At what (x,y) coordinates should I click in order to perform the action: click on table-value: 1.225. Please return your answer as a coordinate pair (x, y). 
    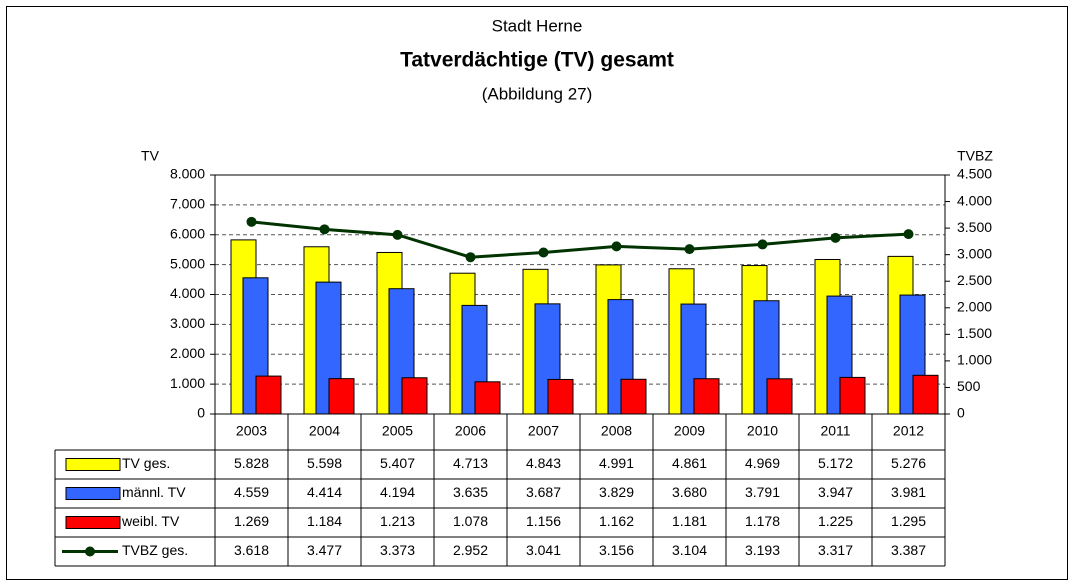
    Looking at the image, I should click on (835, 521).